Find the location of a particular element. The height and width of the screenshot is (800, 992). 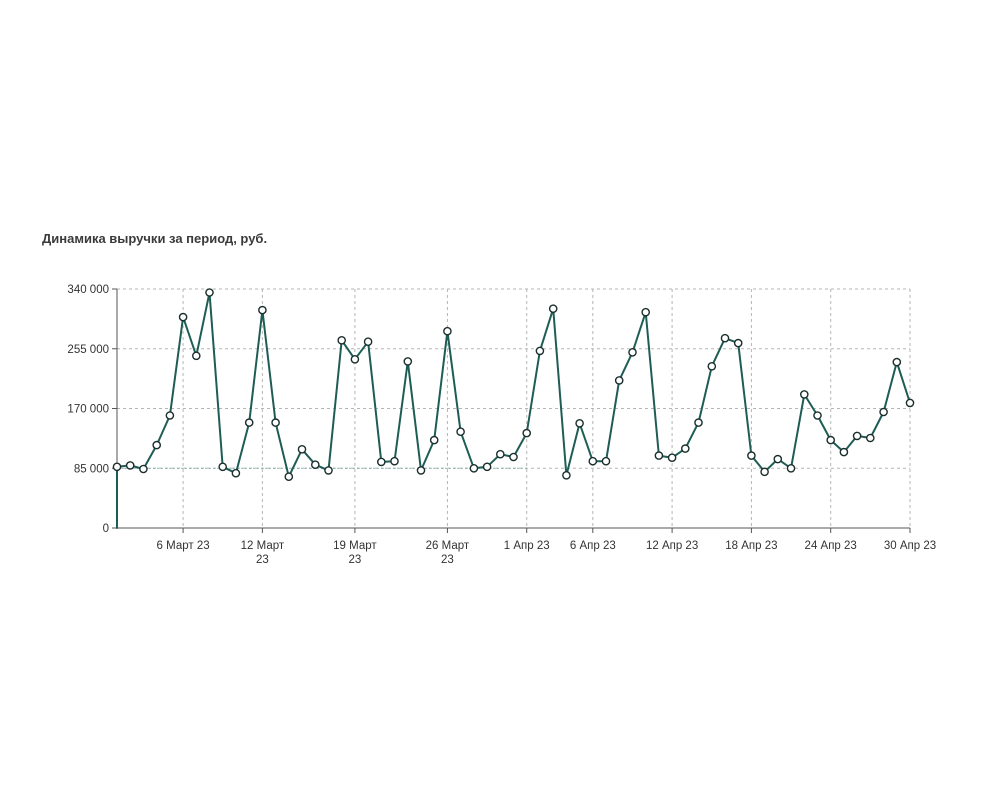

x-tick-label-line: 18 Апр 23 is located at coordinates (751, 546).